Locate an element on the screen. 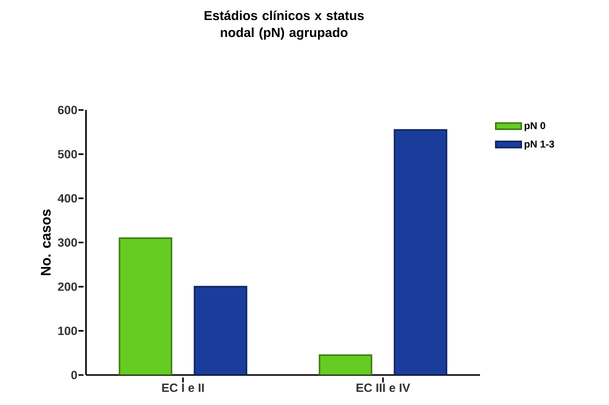 The width and height of the screenshot is (609, 405). y-tick-label: 400 is located at coordinates (67, 198).